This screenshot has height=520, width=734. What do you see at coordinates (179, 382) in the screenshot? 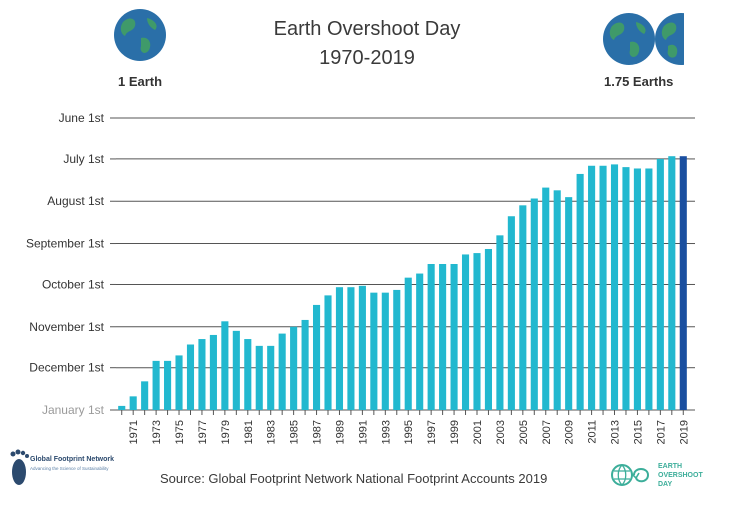
I see `bar-1975` at bounding box center [179, 382].